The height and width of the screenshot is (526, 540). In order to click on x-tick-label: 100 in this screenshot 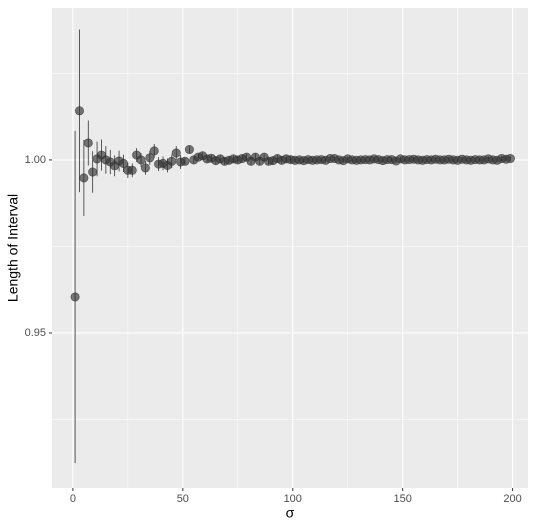, I will do `click(293, 499)`.